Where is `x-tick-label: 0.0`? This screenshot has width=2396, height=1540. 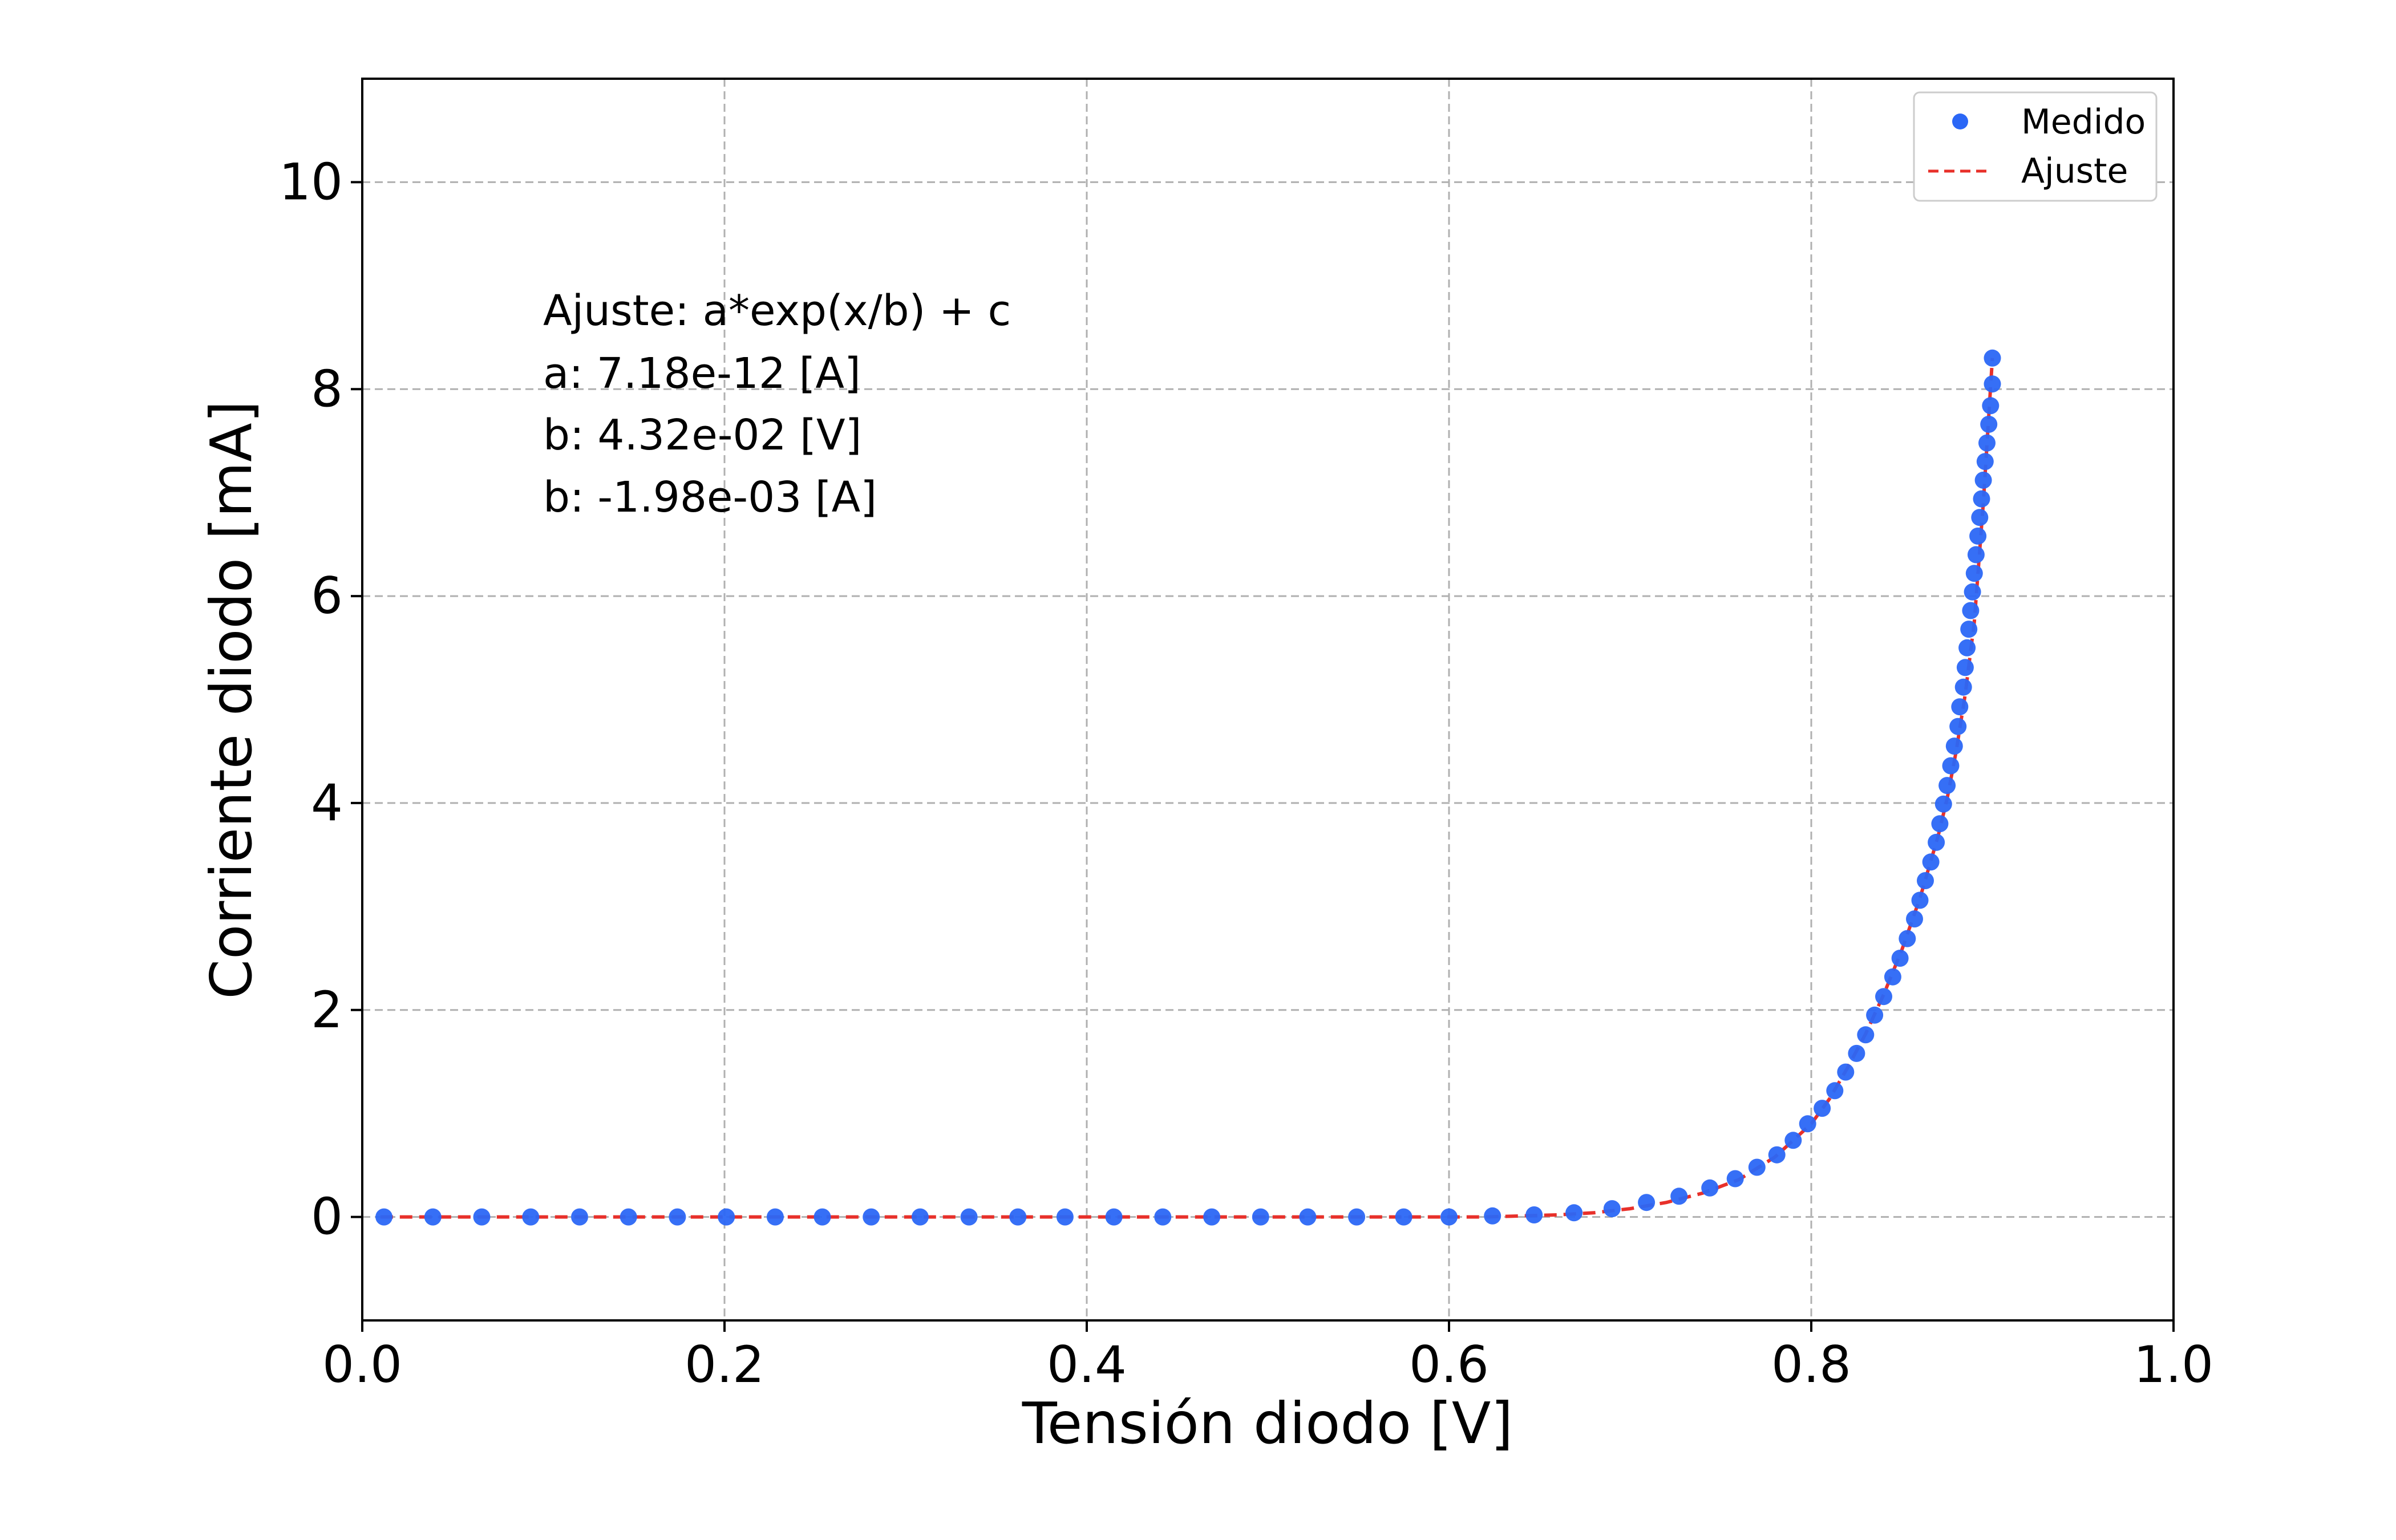
x-tick-label: 0.0 is located at coordinates (362, 1364).